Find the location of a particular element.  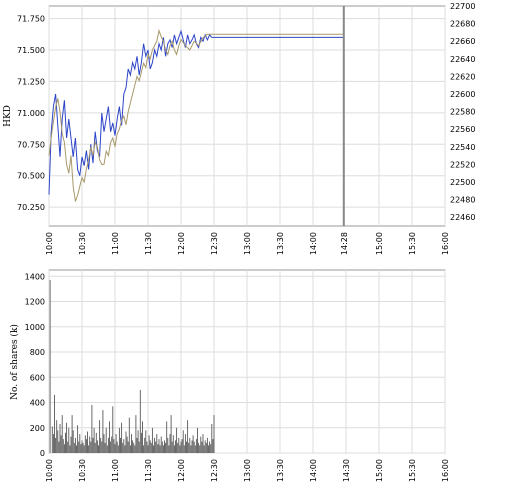

index-right-tick: 22520 is located at coordinates (462, 164).